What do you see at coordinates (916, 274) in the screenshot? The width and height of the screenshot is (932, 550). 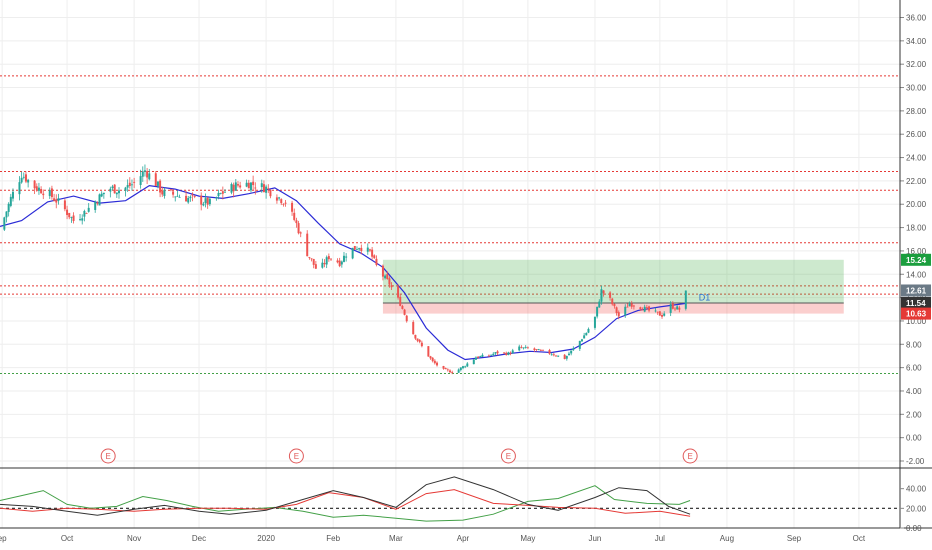 I see `y-tick-label: 14.00` at bounding box center [916, 274].